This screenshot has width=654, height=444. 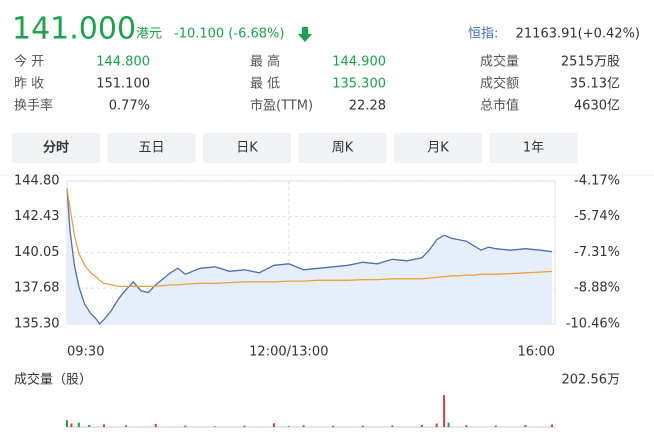 What do you see at coordinates (499, 62) in the screenshot?
I see `stat-label: 成交量` at bounding box center [499, 62].